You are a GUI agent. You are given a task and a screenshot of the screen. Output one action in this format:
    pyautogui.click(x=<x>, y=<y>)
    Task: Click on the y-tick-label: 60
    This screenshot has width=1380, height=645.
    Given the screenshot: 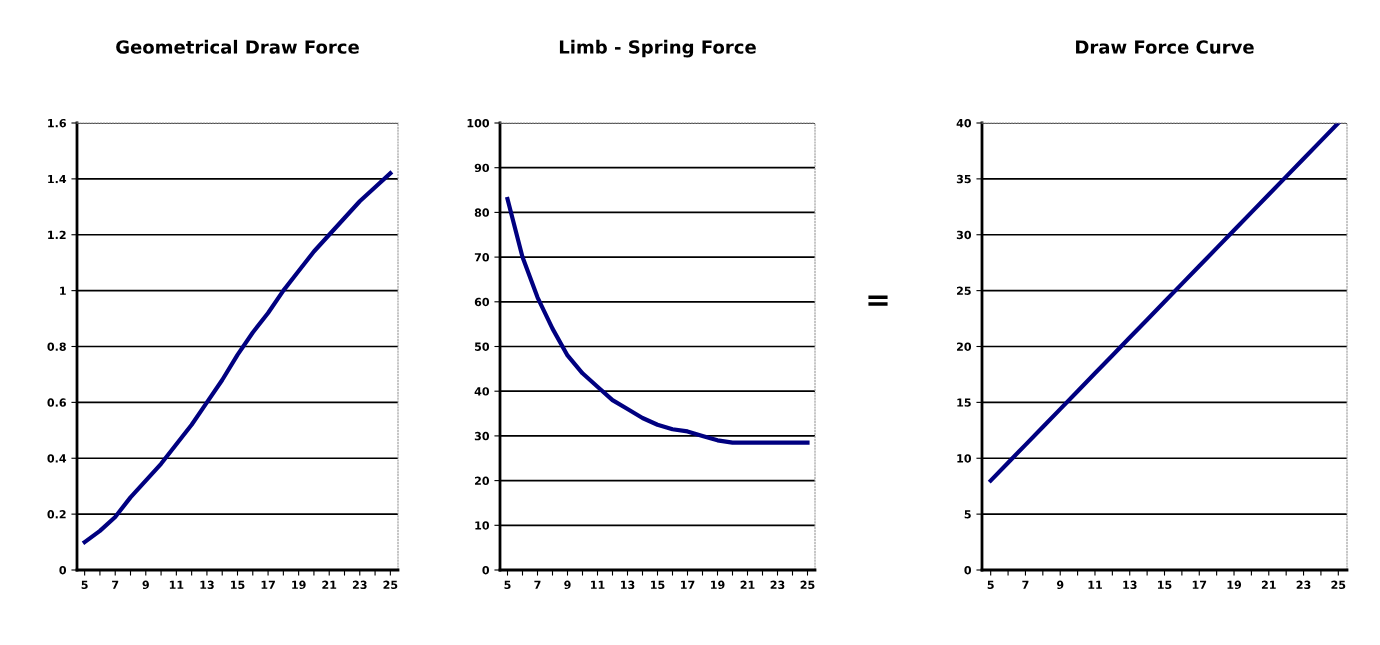 What is the action you would take?
    pyautogui.click(x=482, y=302)
    